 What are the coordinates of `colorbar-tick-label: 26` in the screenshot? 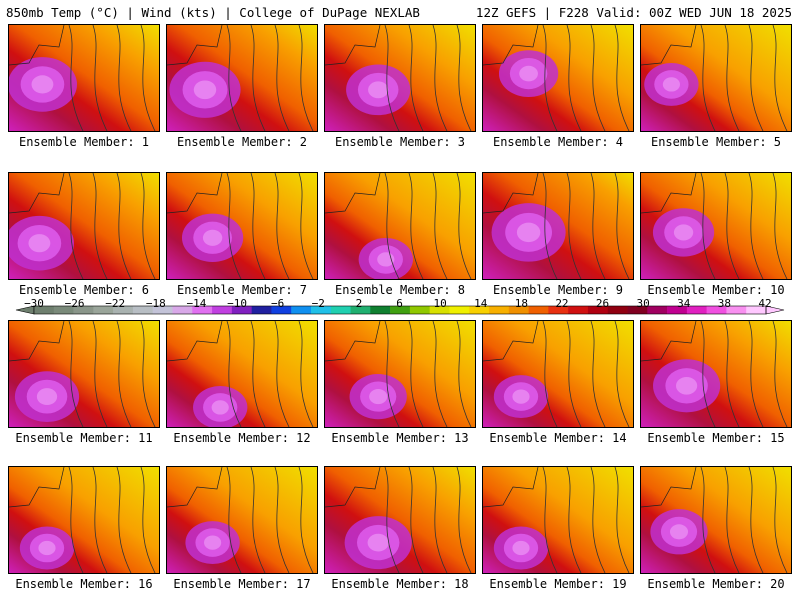 It's located at (602, 303).